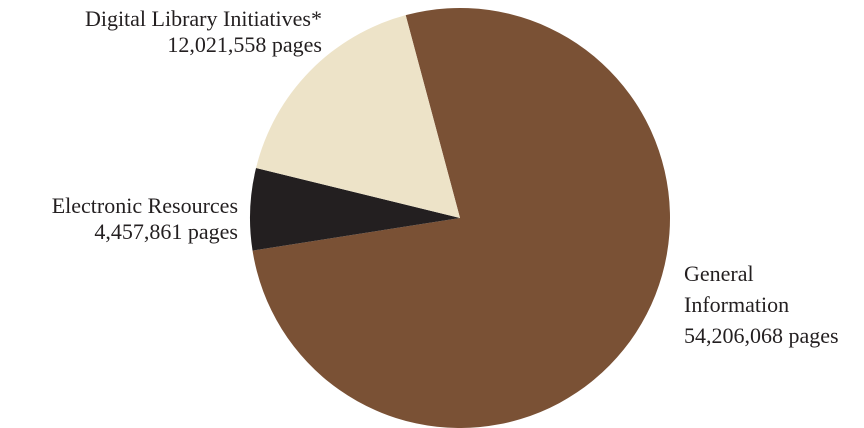 Image resolution: width=864 pixels, height=428 pixels. Describe the element at coordinates (166, 231) in the screenshot. I see `slice-value-electronic-resources: 4,457,861 pages` at that location.